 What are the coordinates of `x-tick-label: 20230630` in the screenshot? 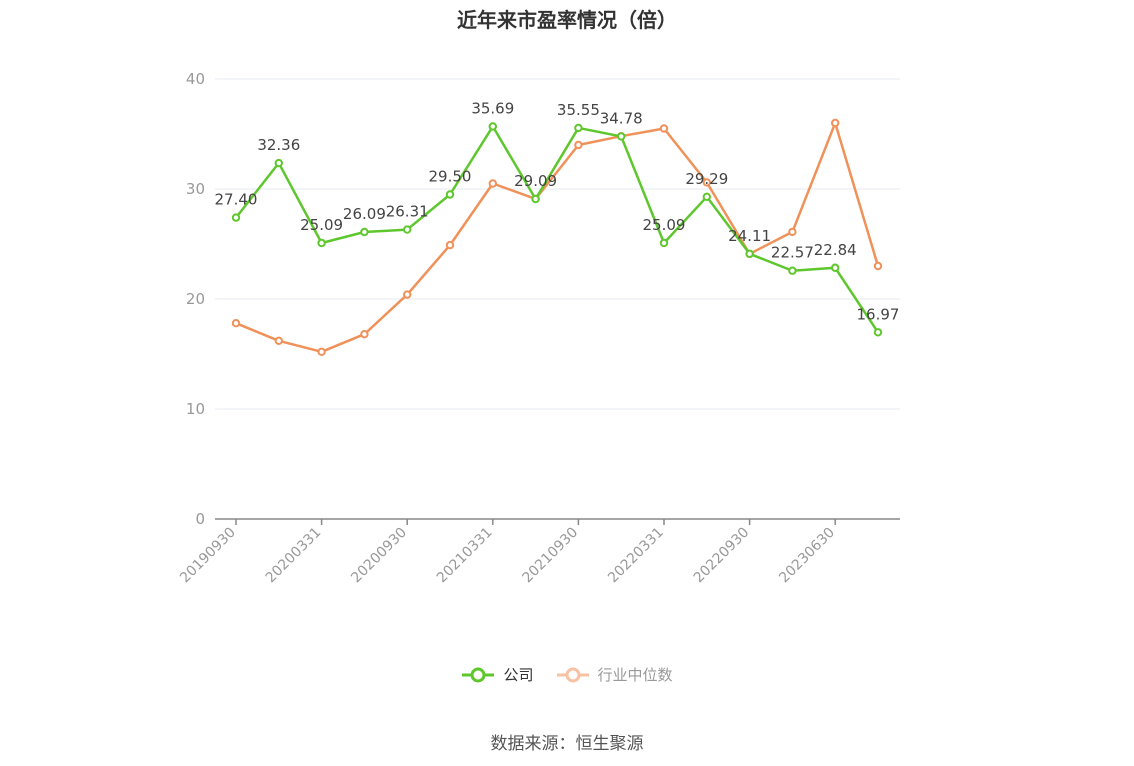 It's located at (807, 556).